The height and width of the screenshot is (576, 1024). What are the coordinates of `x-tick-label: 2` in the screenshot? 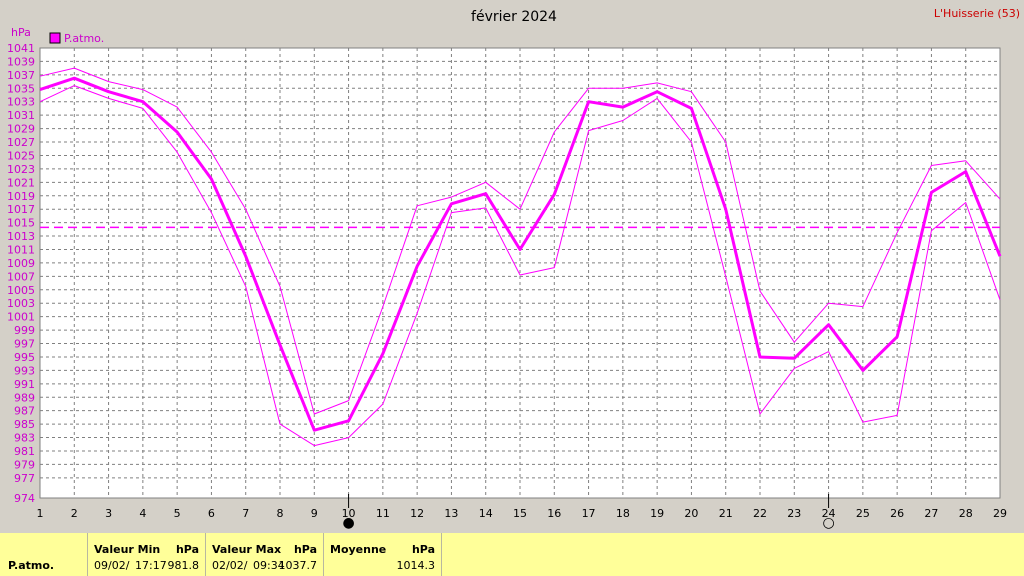 It's located at (74, 513).